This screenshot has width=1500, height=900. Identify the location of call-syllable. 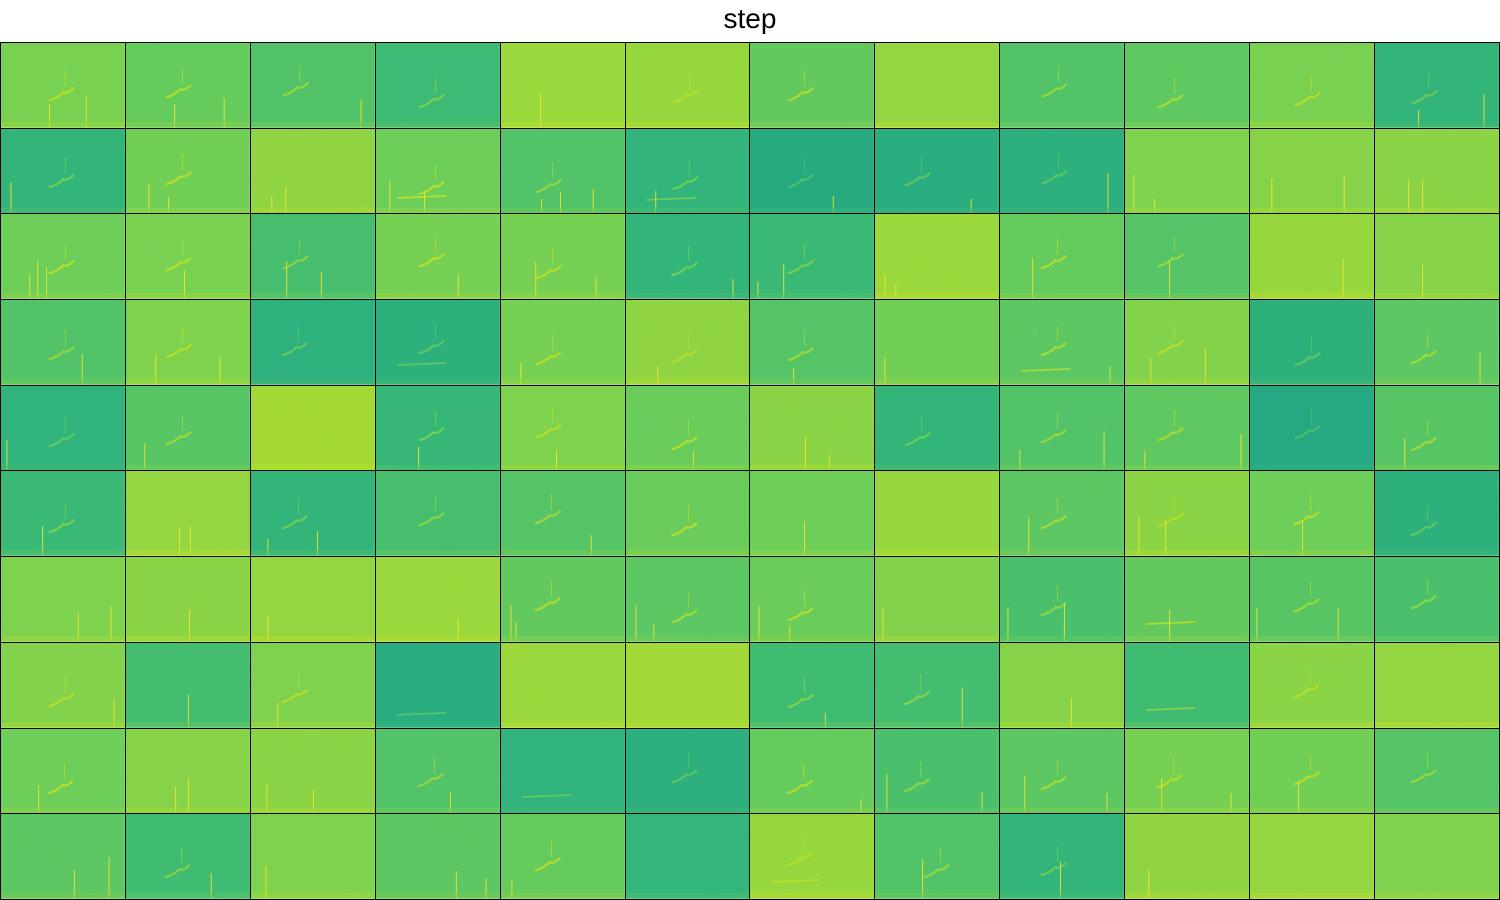
(1306, 691).